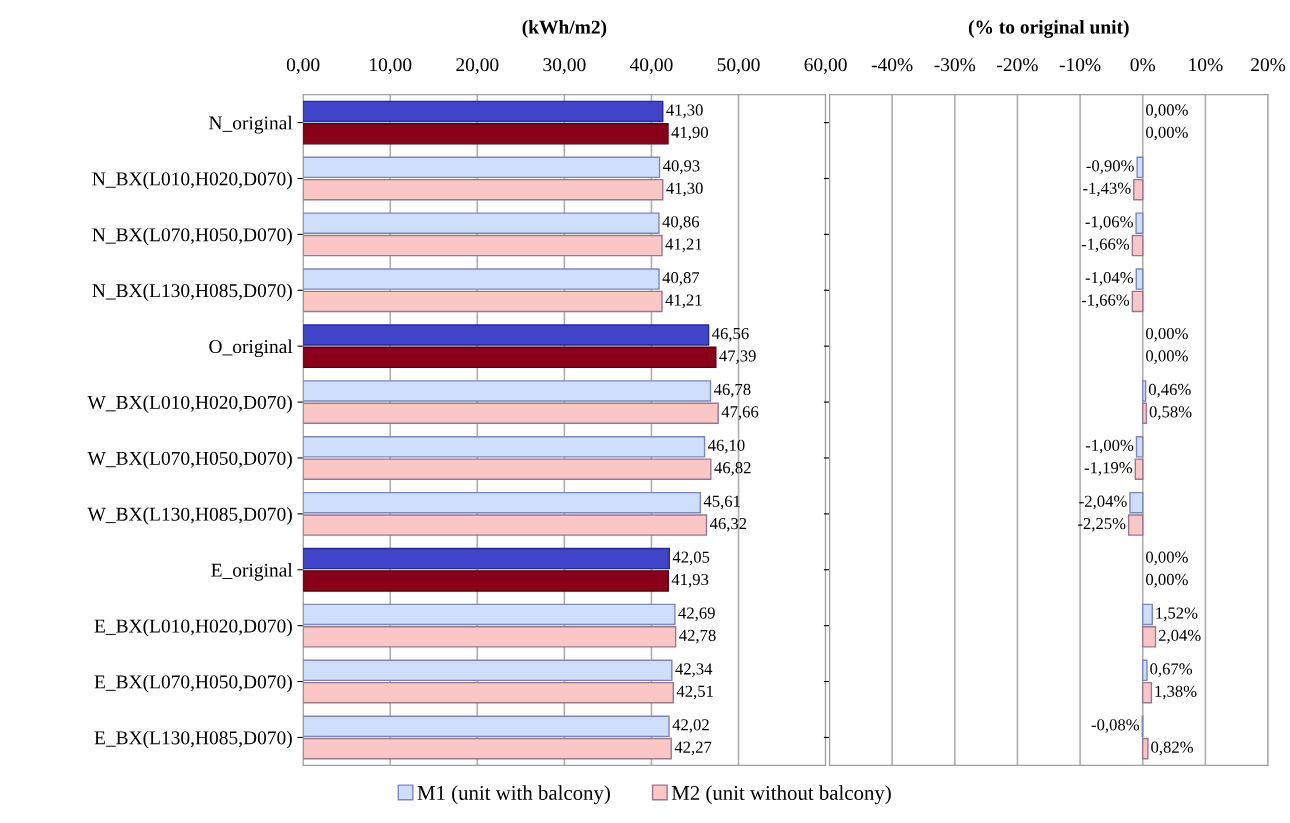  Describe the element at coordinates (1107, 189) in the screenshot. I see `data-label: -1,43%` at that location.